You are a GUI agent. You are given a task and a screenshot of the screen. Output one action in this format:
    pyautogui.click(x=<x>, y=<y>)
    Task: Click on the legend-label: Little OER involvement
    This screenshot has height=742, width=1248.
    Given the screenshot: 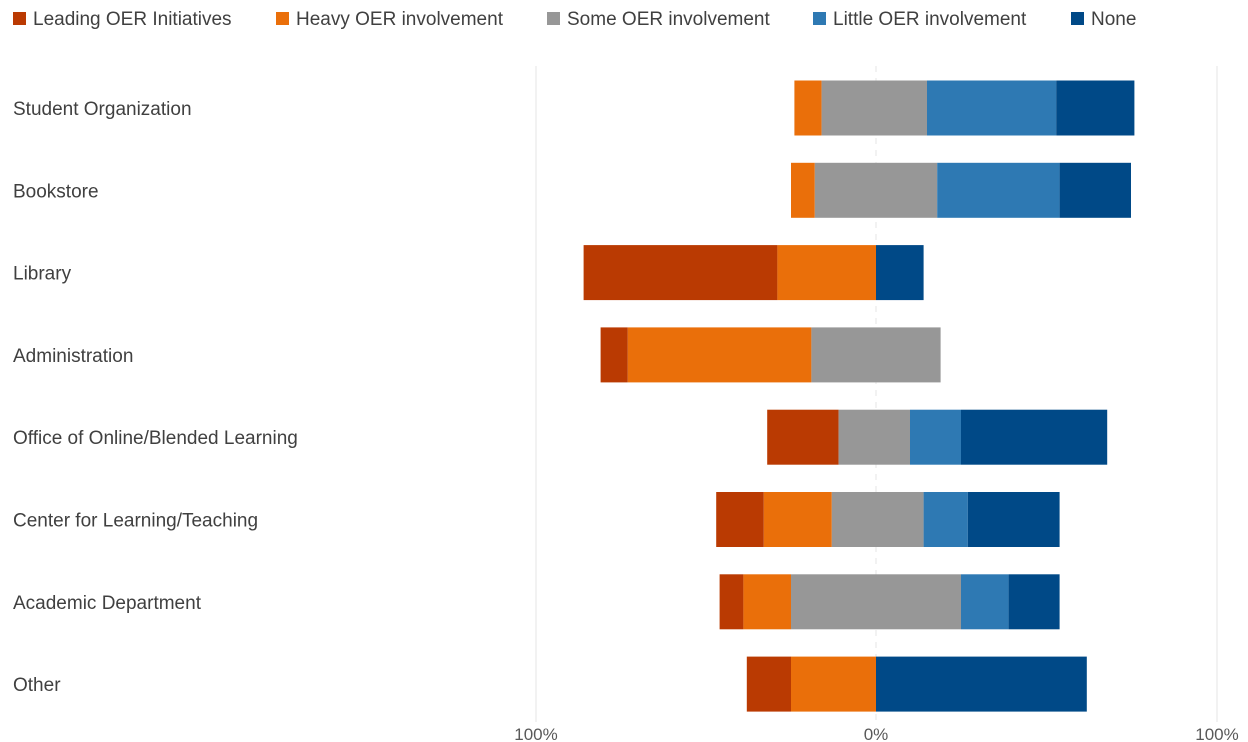 What is the action you would take?
    pyautogui.click(x=930, y=19)
    